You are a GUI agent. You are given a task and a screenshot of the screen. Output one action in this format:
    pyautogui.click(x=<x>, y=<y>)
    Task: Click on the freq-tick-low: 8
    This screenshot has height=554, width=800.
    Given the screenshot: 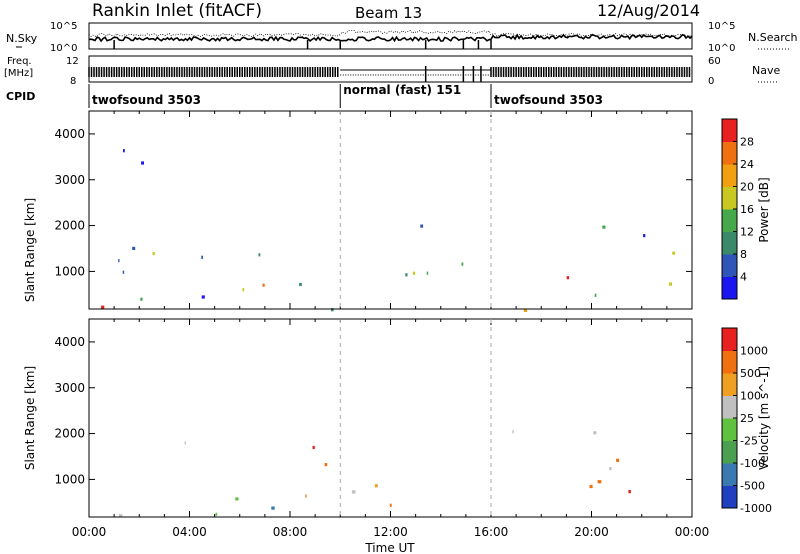 What is the action you would take?
    pyautogui.click(x=73, y=81)
    